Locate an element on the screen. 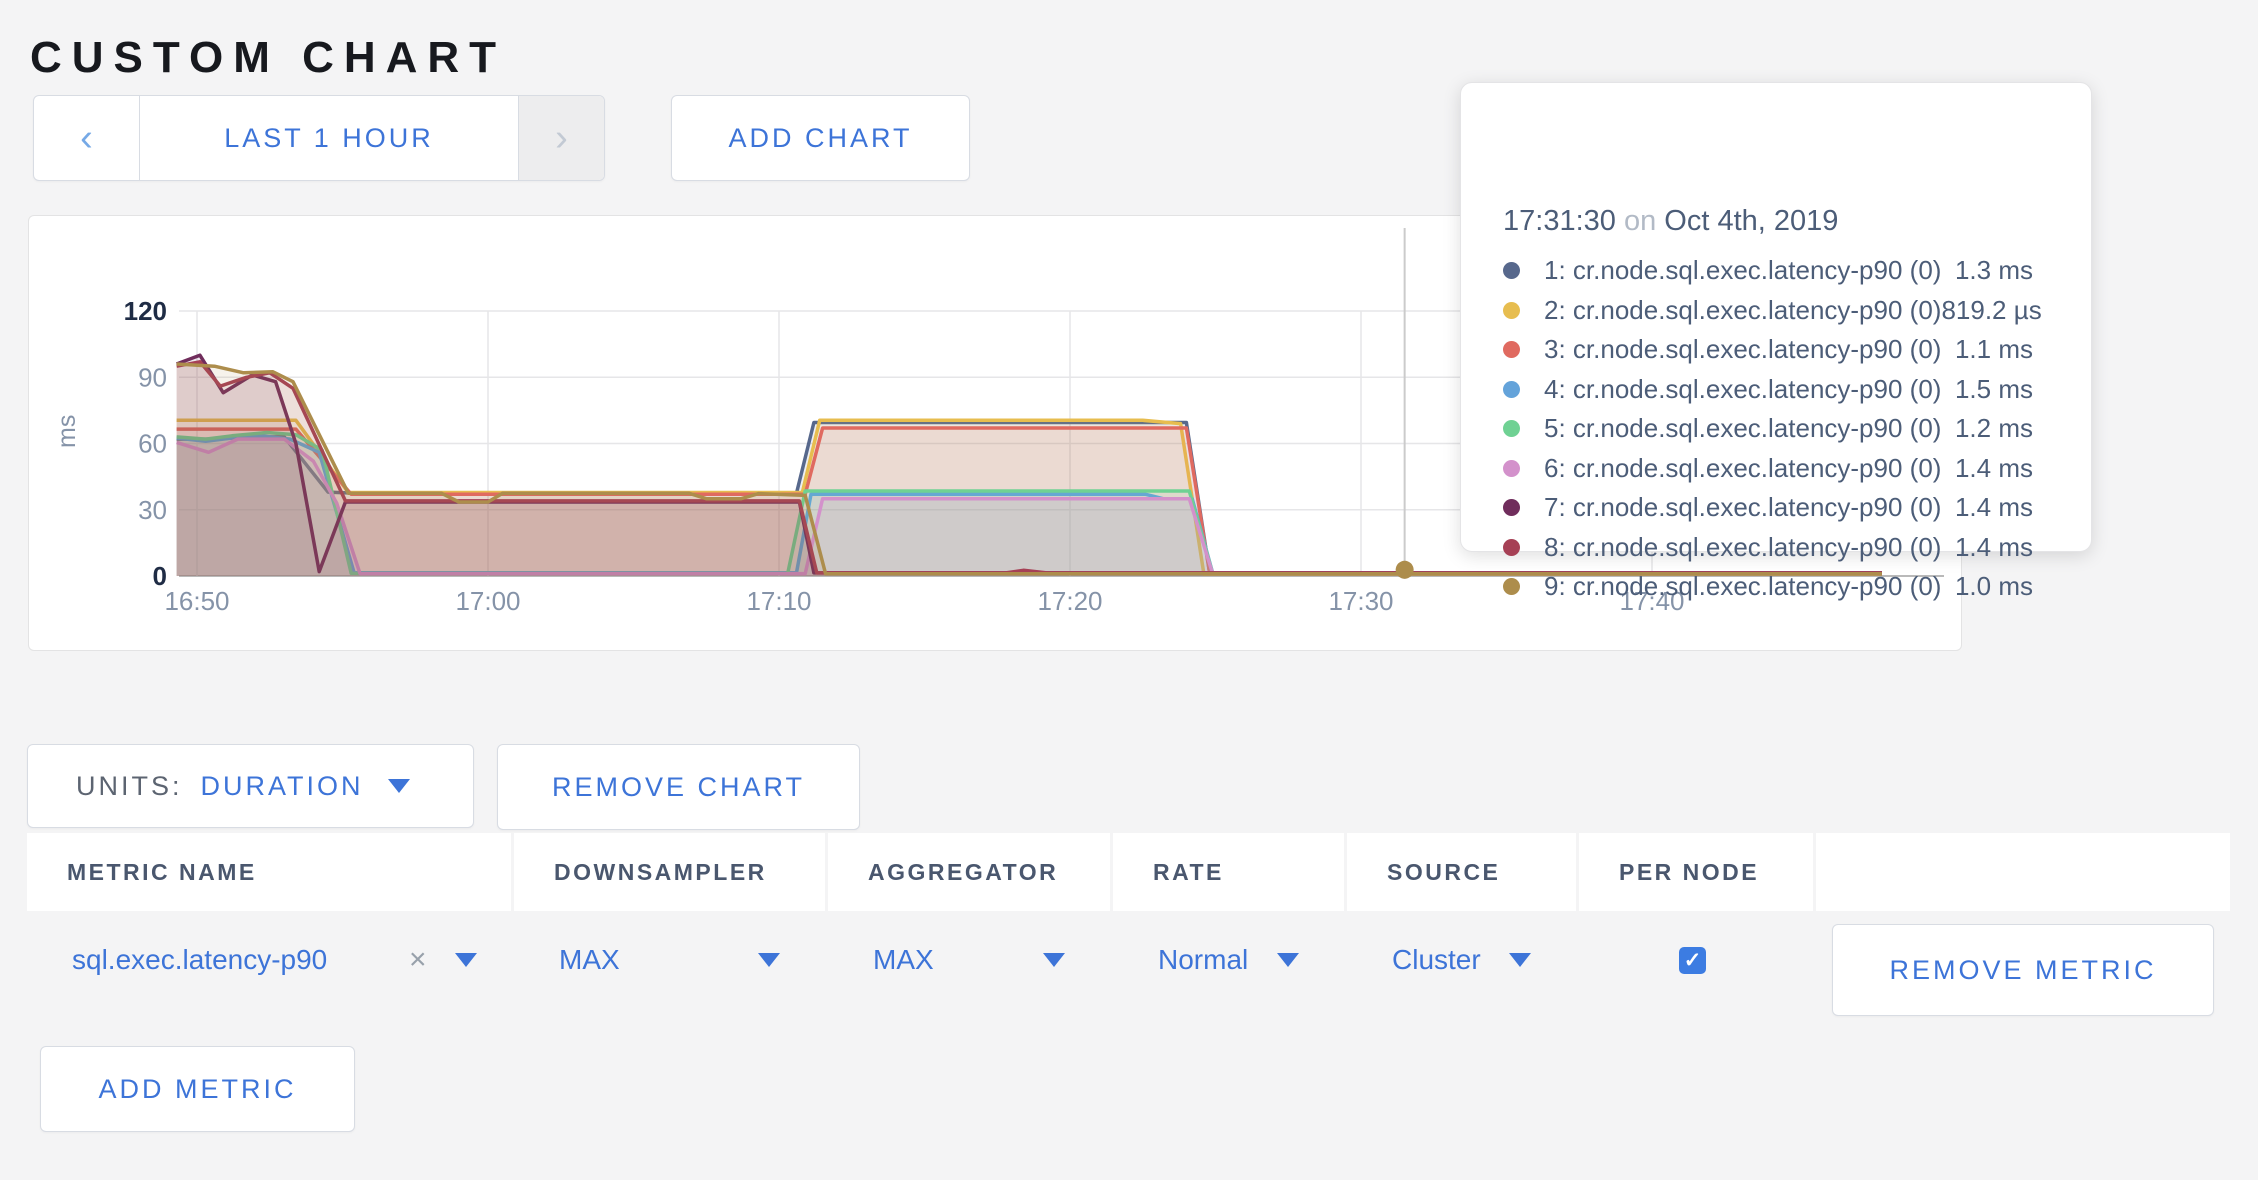 This screenshot has height=1180, width=2258. page-title: CUSTOM CHART is located at coordinates (268, 58).